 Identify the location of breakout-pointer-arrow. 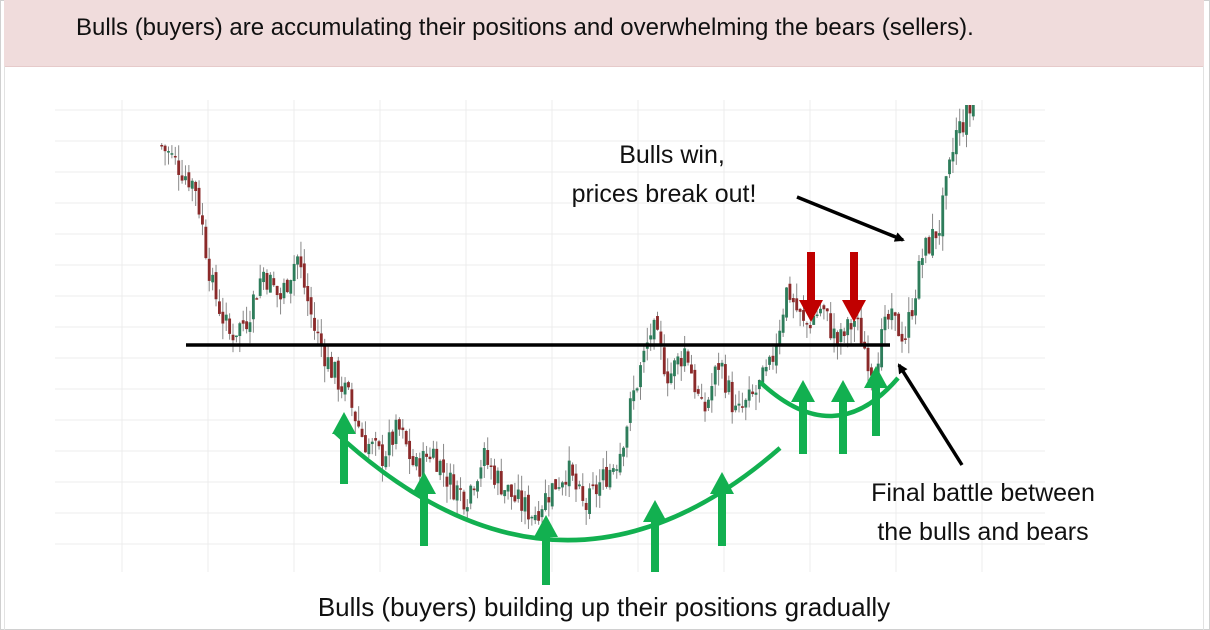
(850, 218).